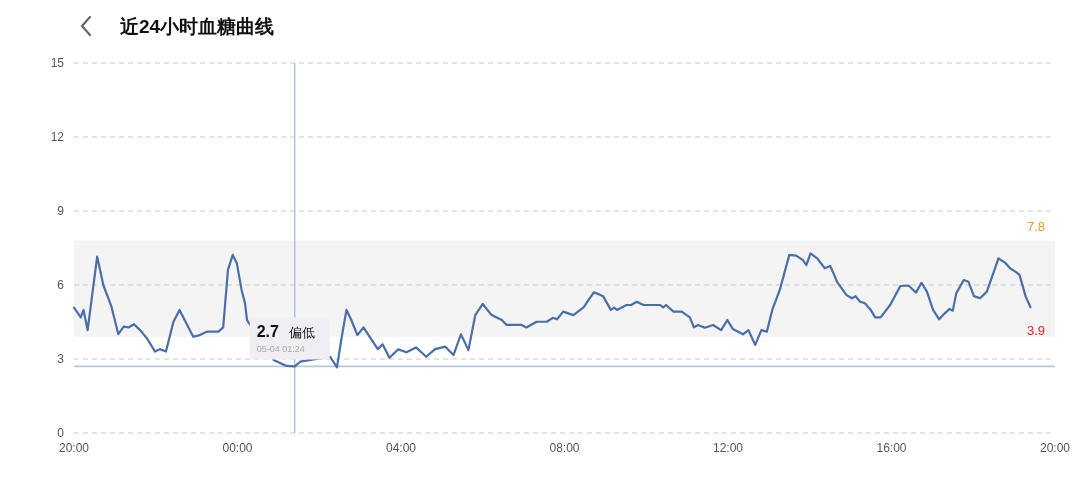 The image size is (1080, 499). I want to click on x-tick-label: 00:00, so click(237, 448).